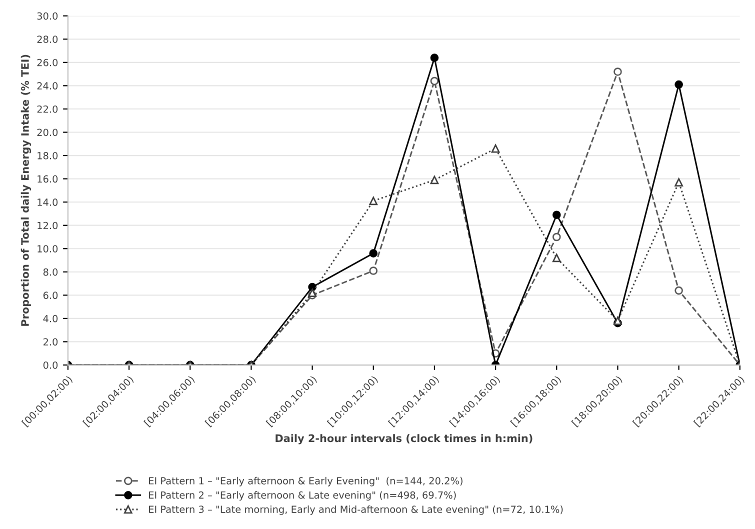 The width and height of the screenshot is (755, 529). I want to click on x-axis-title: Daily 2-hour intervals (clock times in h:min), so click(404, 439).